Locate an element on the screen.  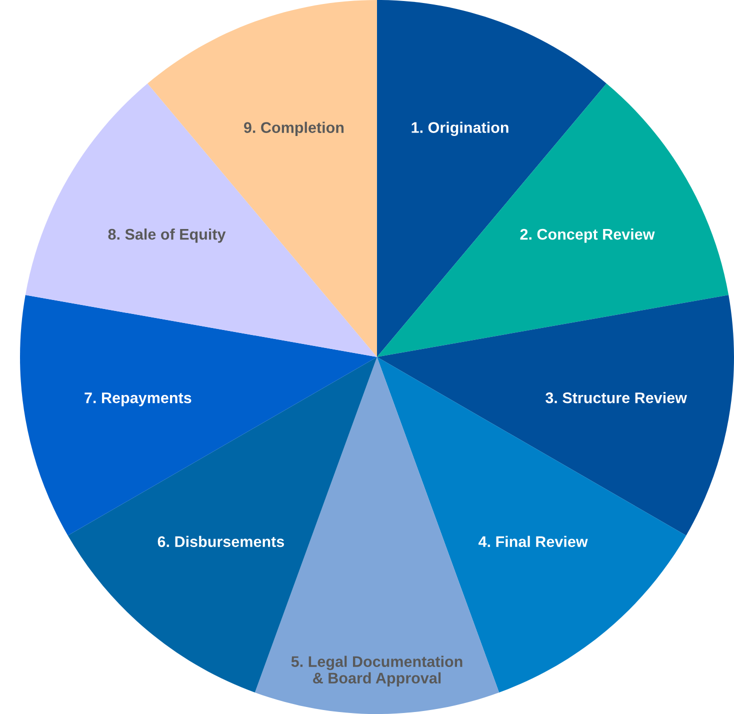
slice-label: 1. Origination is located at coordinates (460, 129).